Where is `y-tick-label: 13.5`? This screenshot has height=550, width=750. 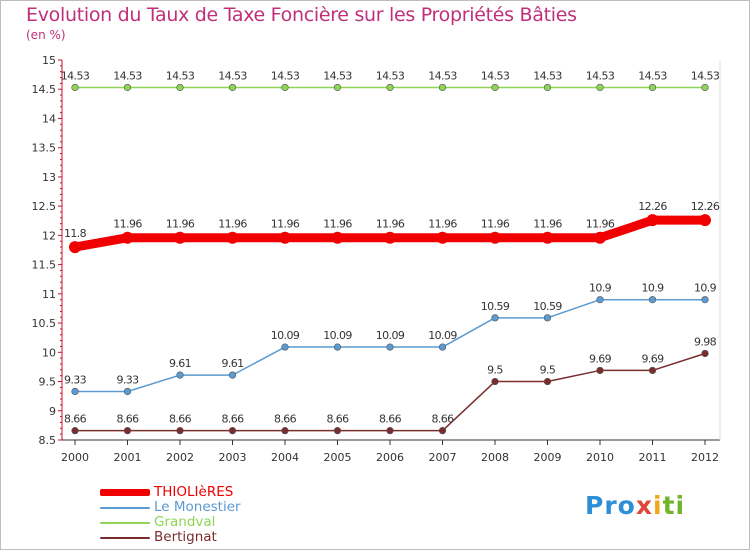
y-tick-label: 13.5 is located at coordinates (44, 148).